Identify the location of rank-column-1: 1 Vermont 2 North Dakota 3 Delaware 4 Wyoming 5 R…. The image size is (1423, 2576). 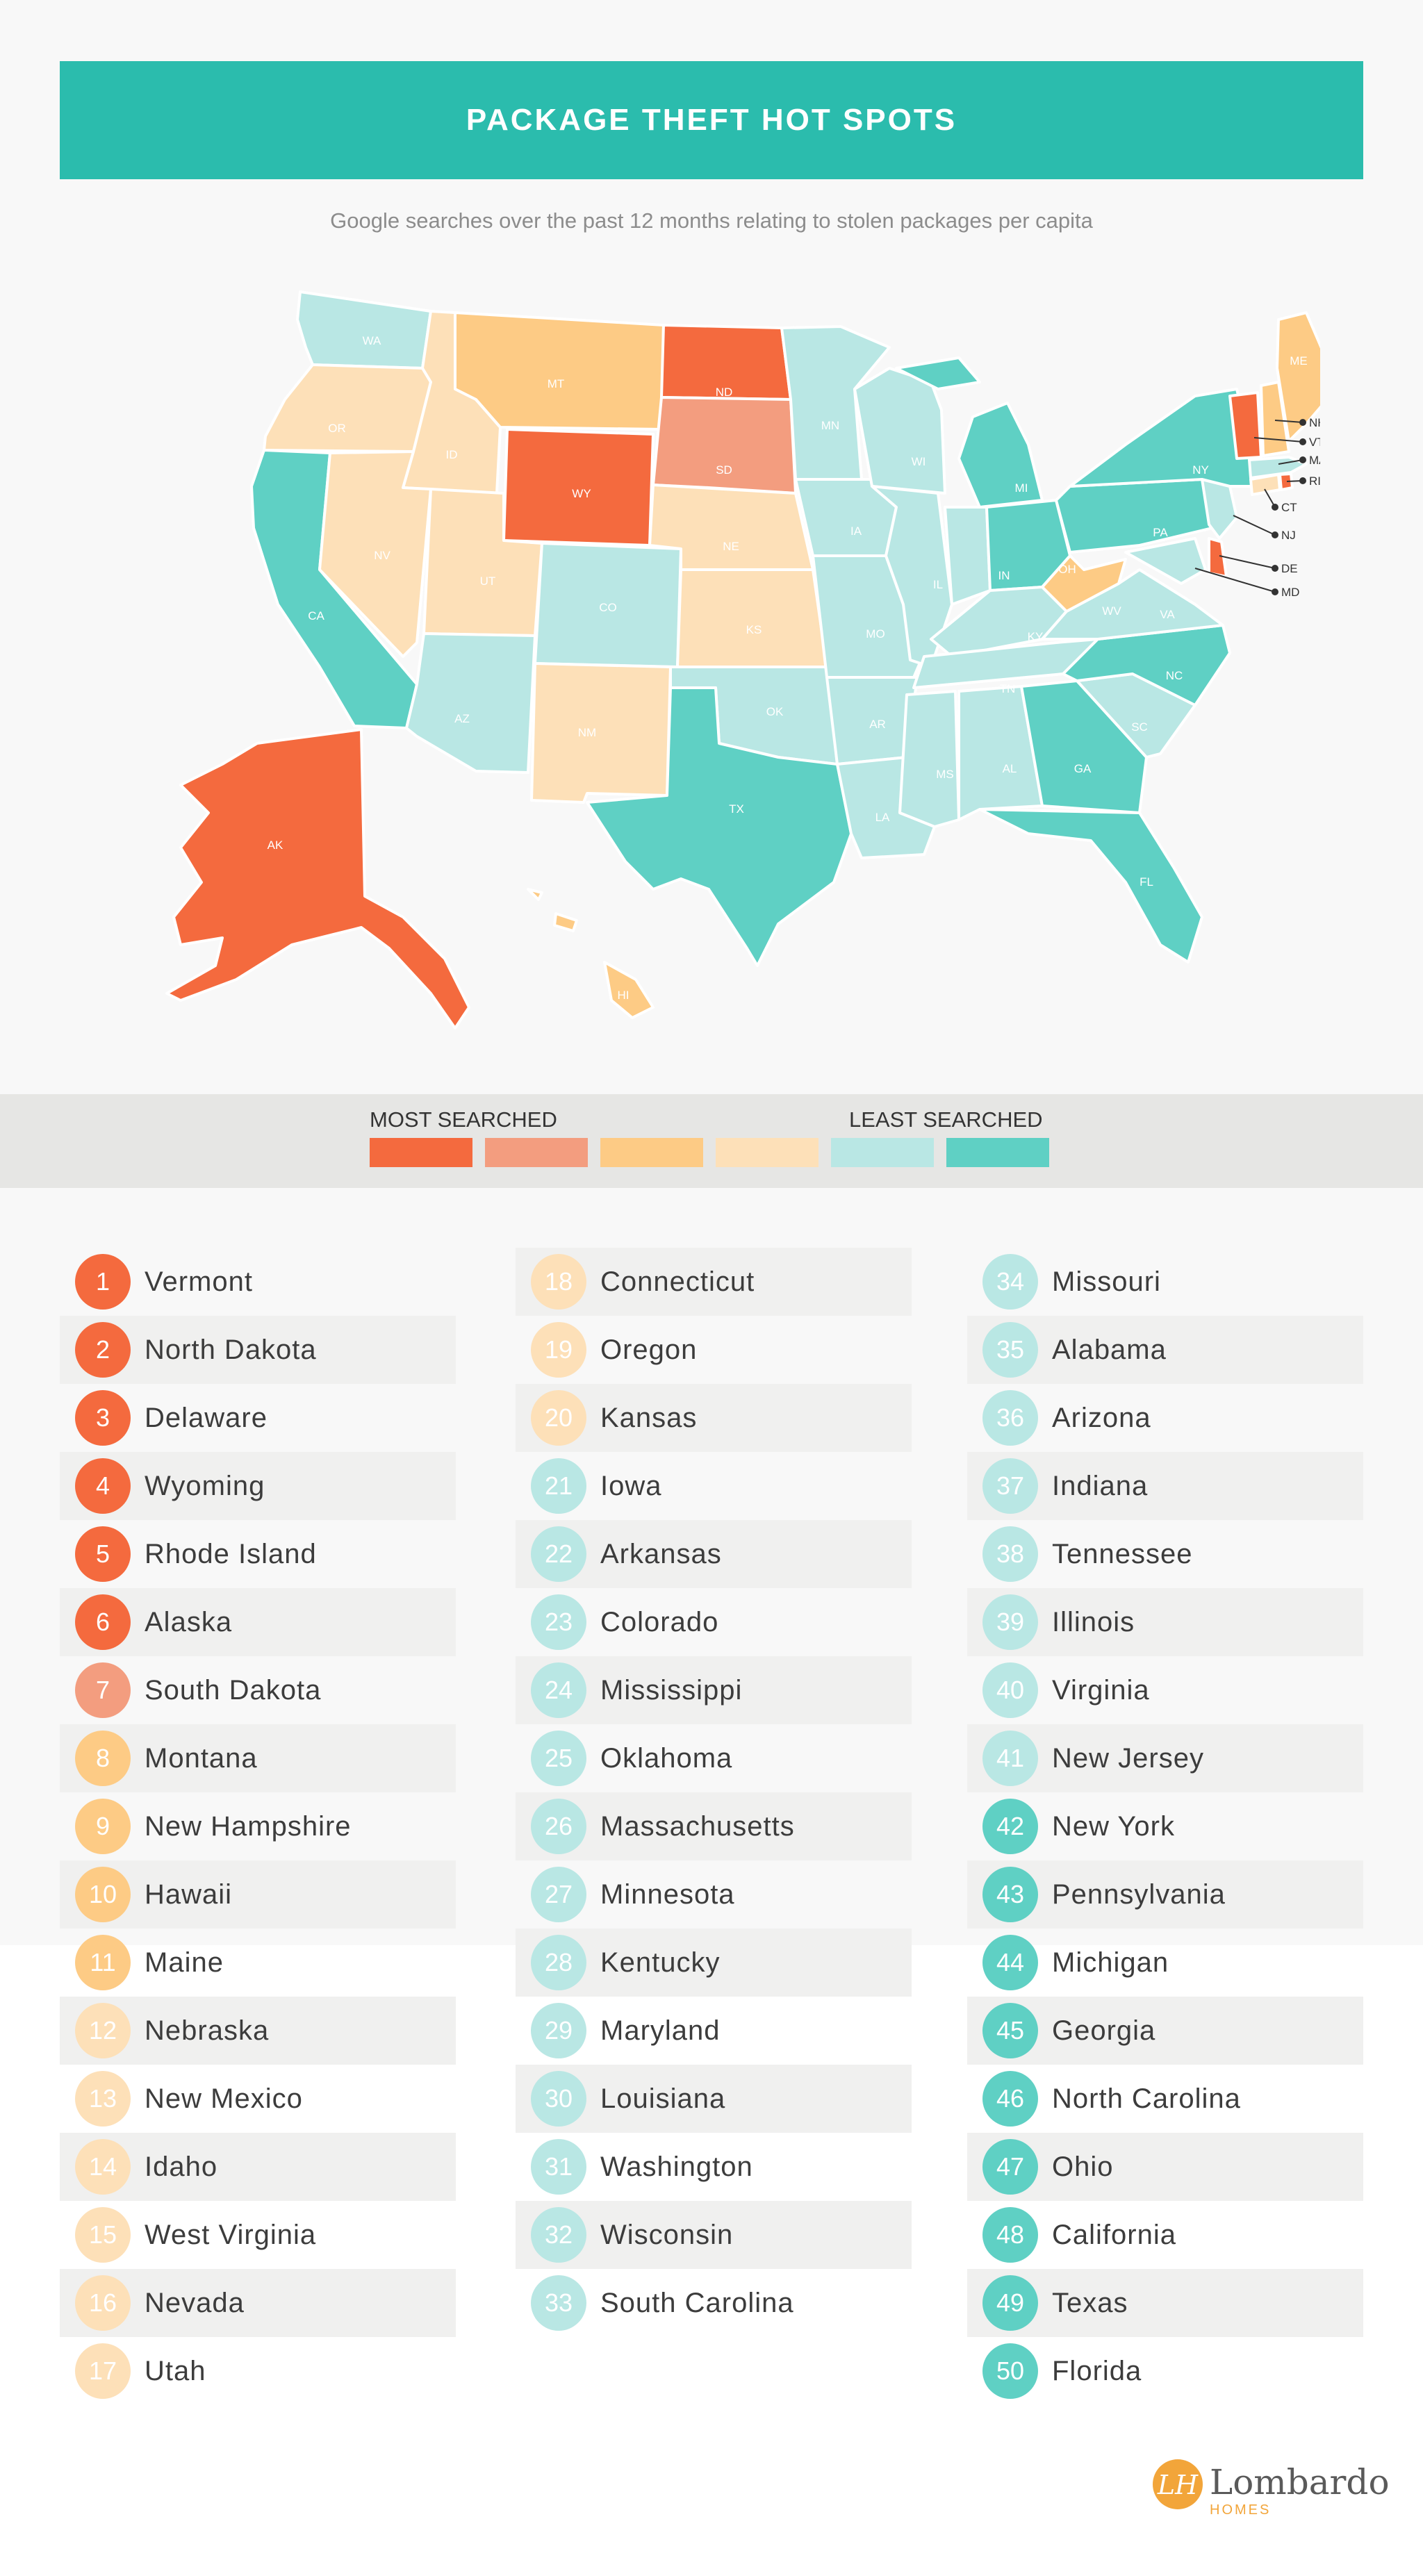
(258, 1827).